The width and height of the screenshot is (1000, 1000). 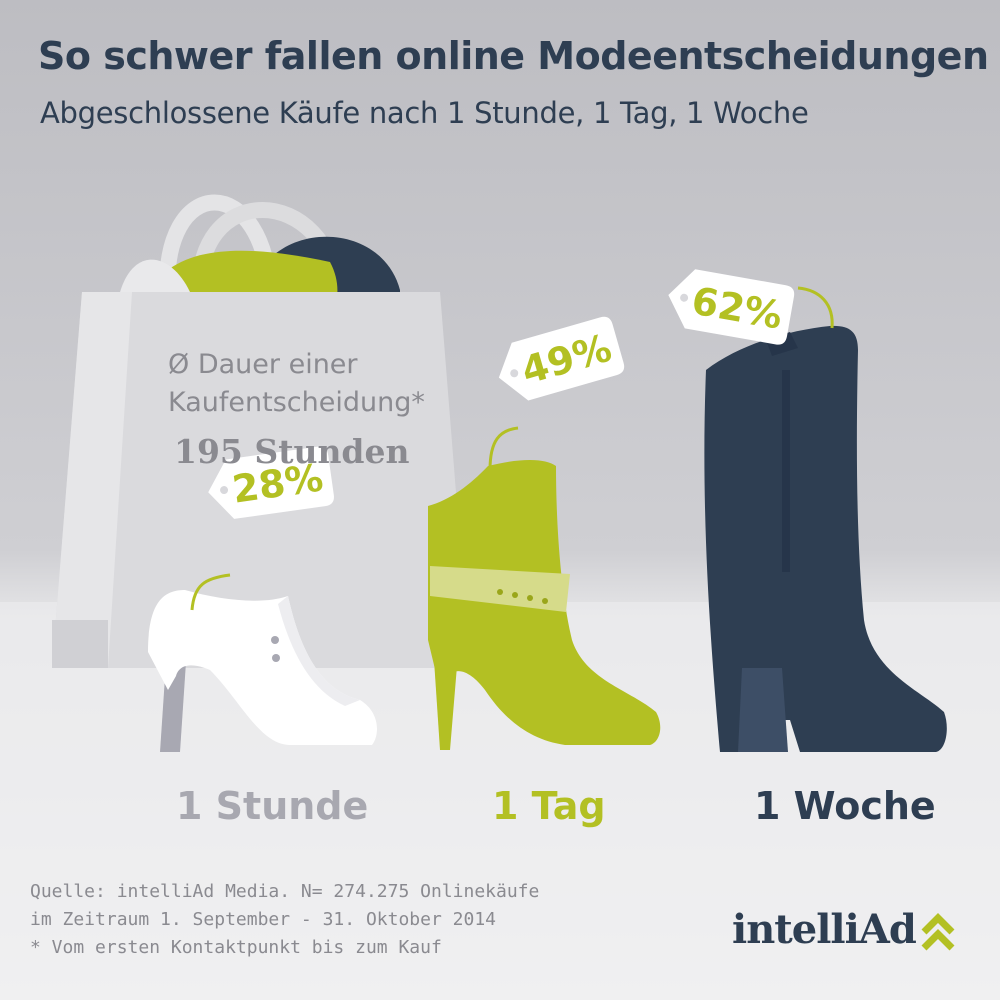 I want to click on footnote: * Vom ersten Kontaktpunkt bis zum Kauf, so click(x=236, y=947).